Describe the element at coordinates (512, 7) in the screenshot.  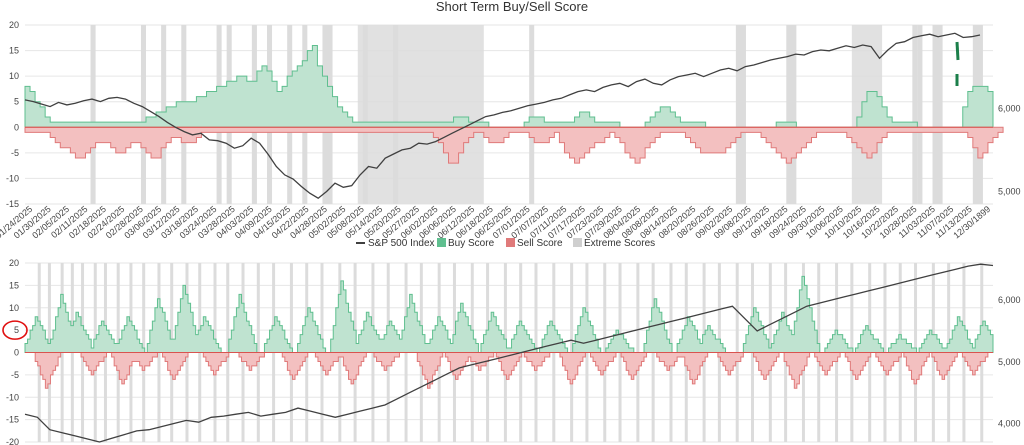
I see `chart-title: Short Term Buy/Sell Score` at that location.